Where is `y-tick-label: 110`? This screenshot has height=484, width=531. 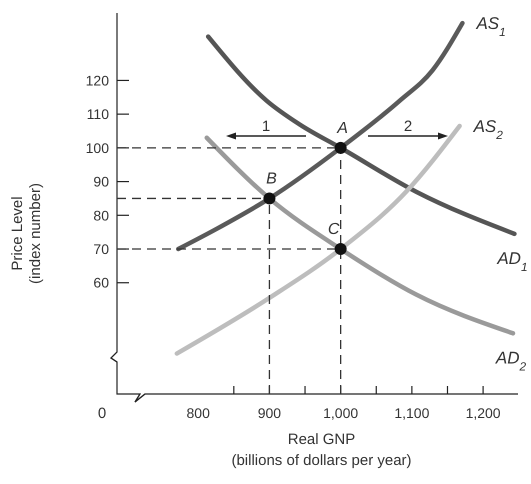 y-tick-label: 110 is located at coordinates (98, 114).